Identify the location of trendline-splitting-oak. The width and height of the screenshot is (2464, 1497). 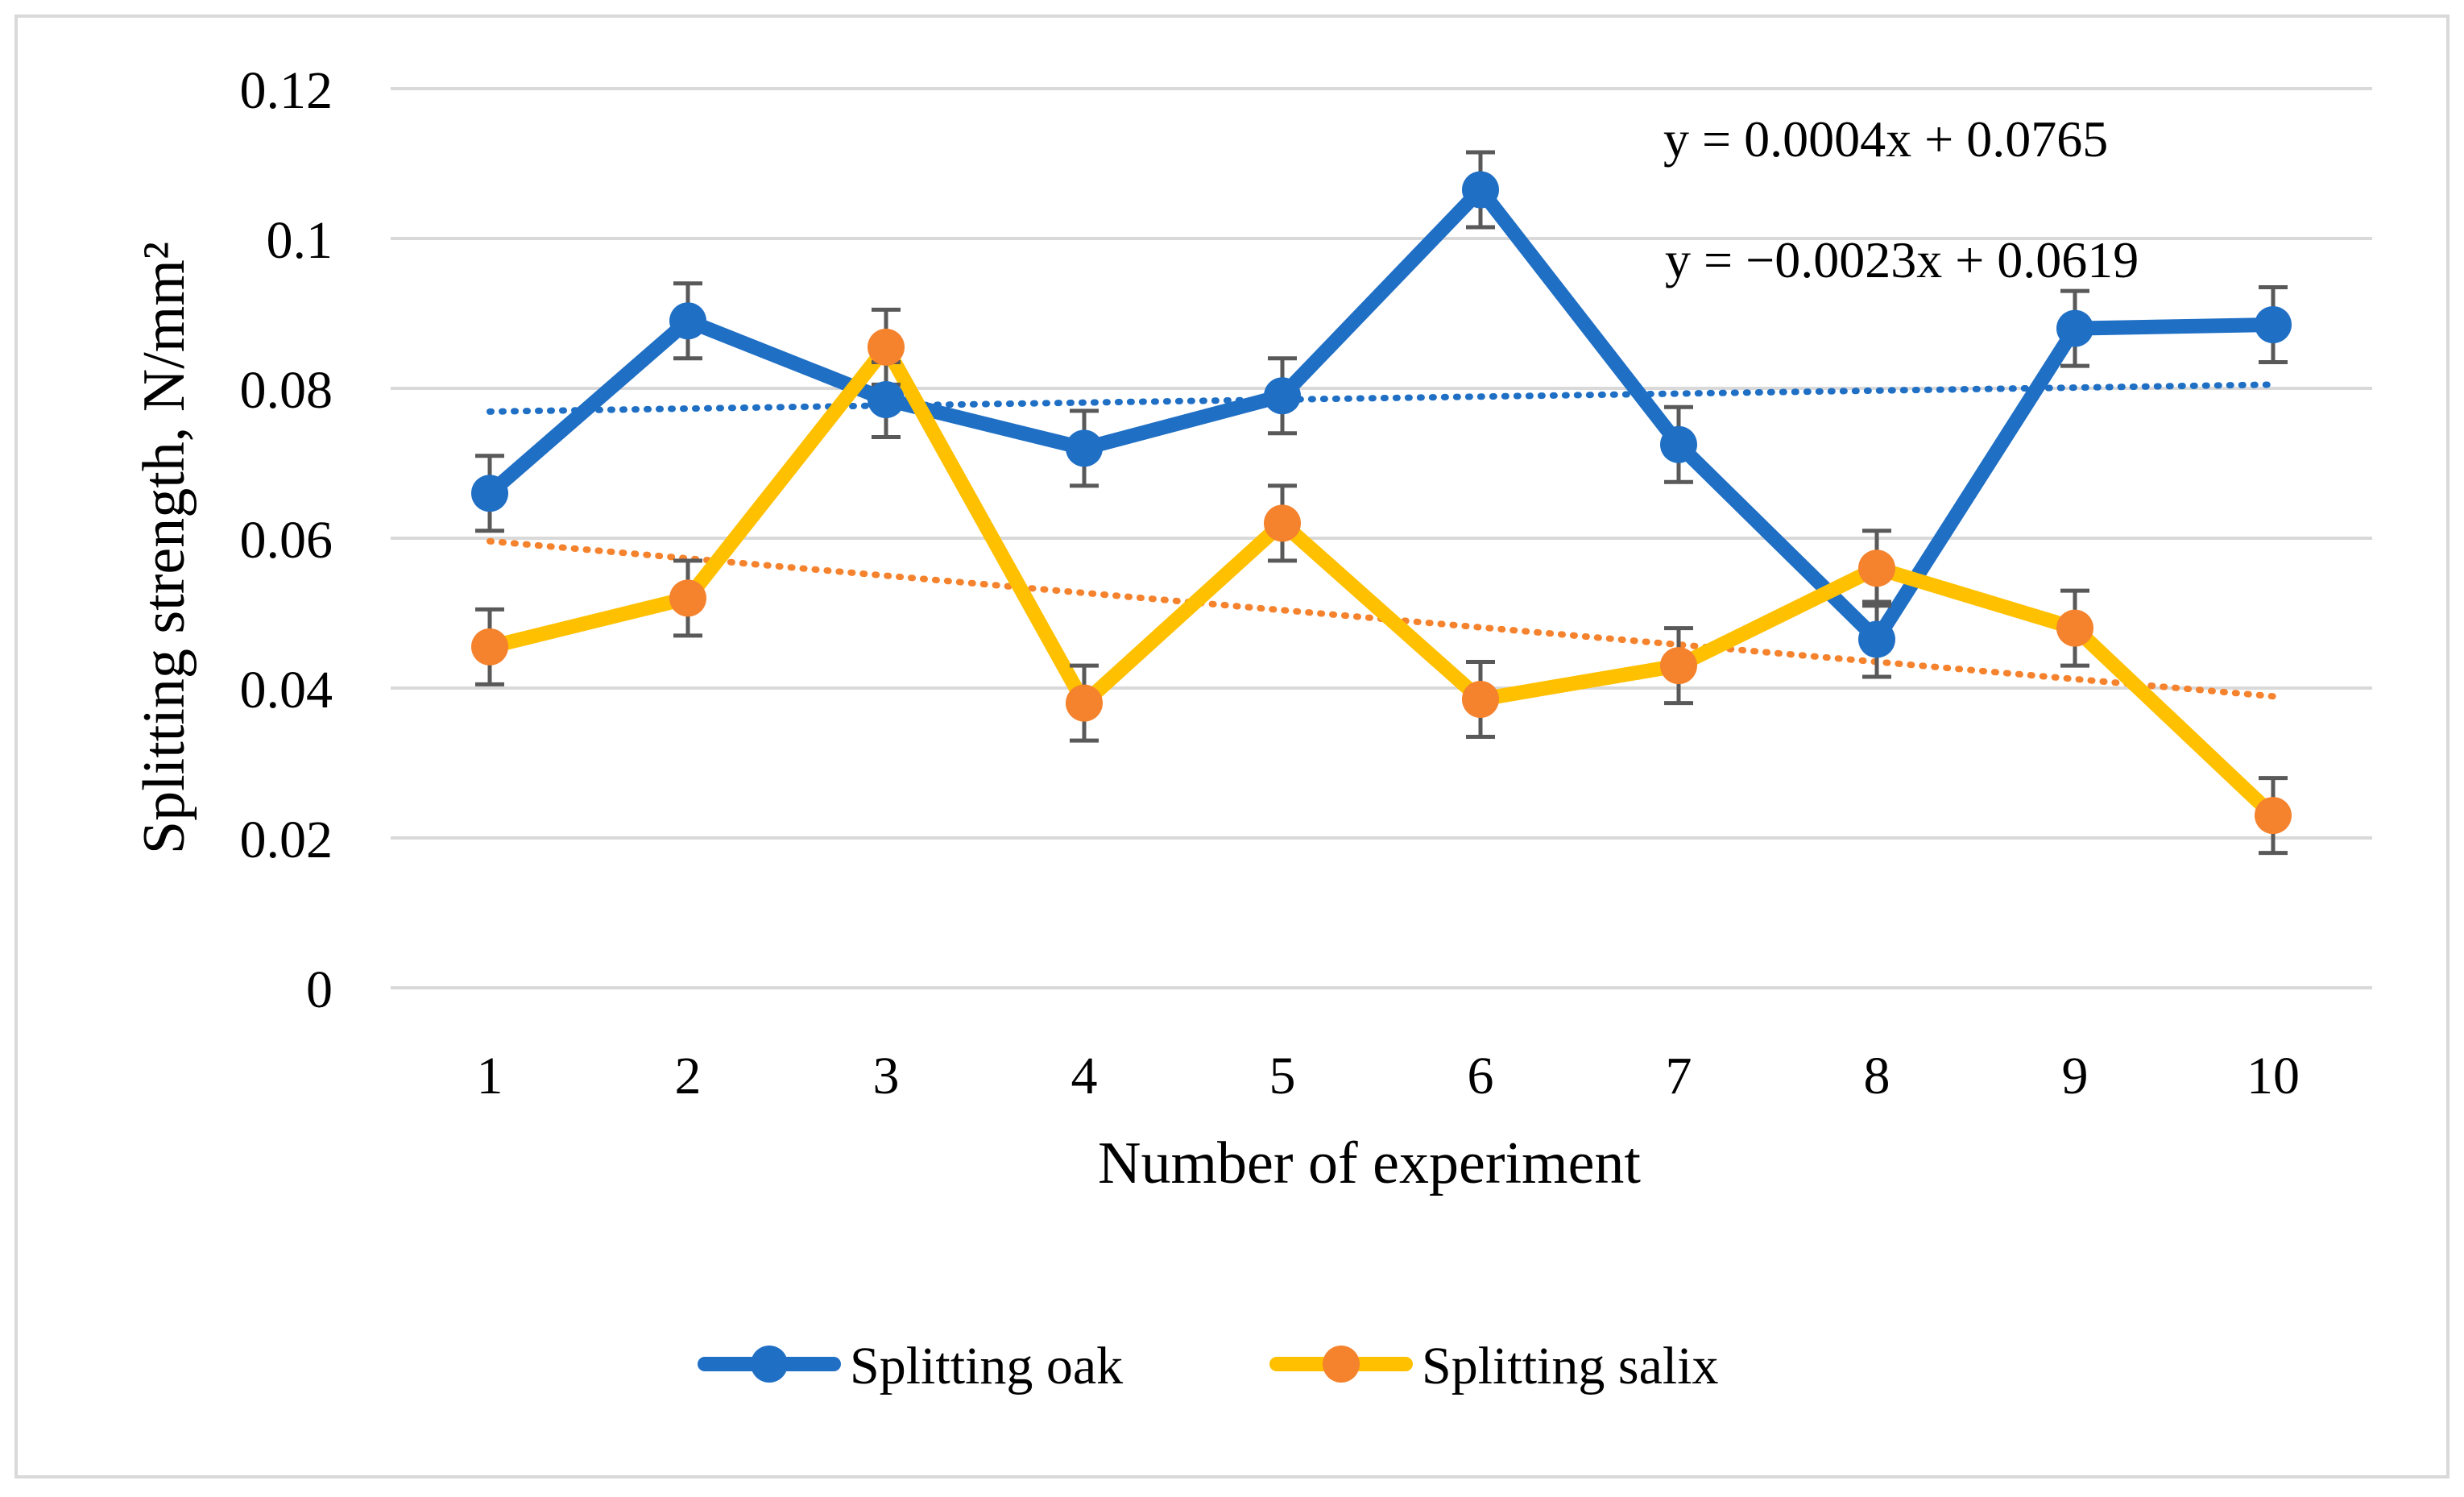
(1381, 398).